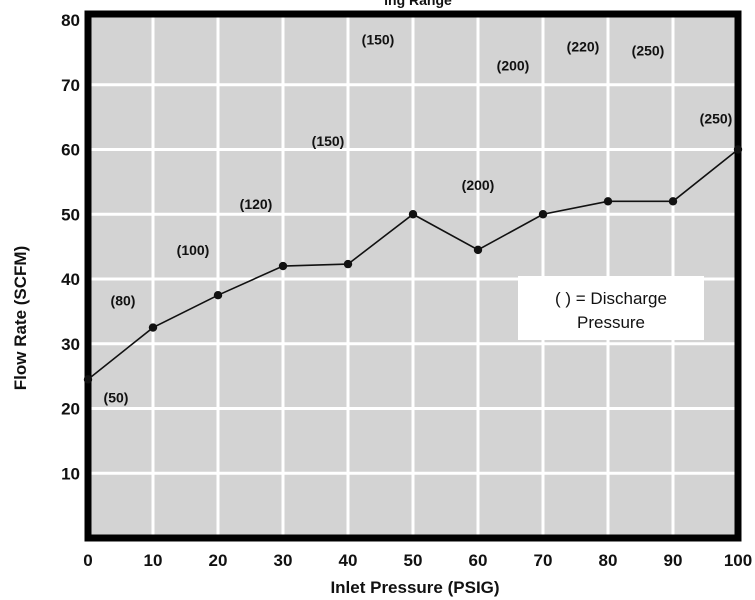 This screenshot has width=755, height=600. I want to click on x-tick-label: 10, so click(153, 560).